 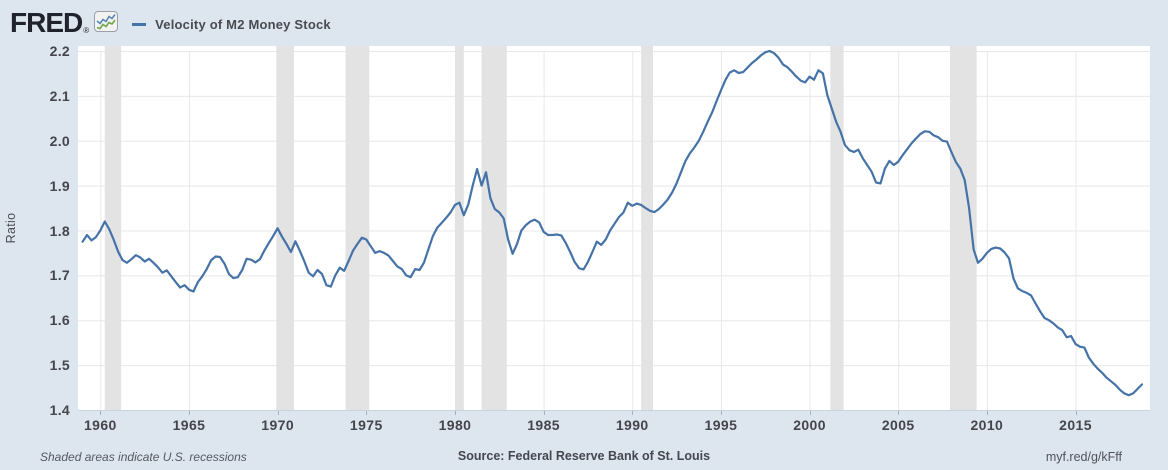 I want to click on y-tick-label: 1.9, so click(x=59, y=185).